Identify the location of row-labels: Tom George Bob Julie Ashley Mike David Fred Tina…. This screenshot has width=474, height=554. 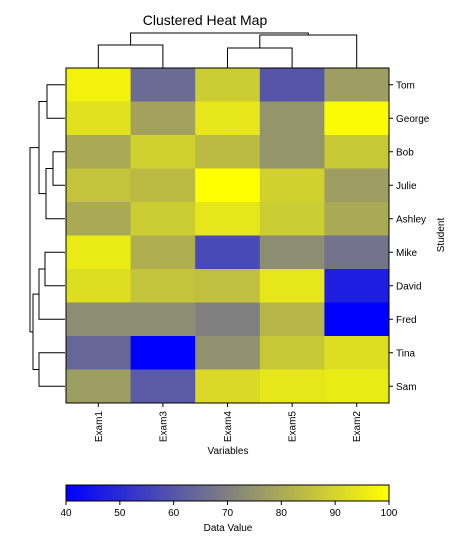
(409, 236).